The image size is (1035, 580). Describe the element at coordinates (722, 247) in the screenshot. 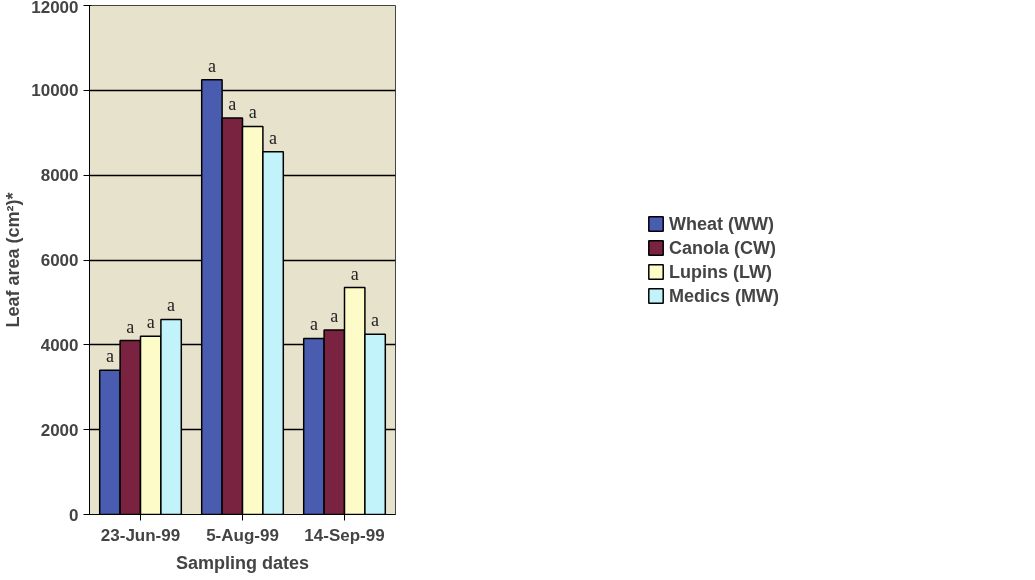

I see `legend-label: Canola (CW)` at that location.